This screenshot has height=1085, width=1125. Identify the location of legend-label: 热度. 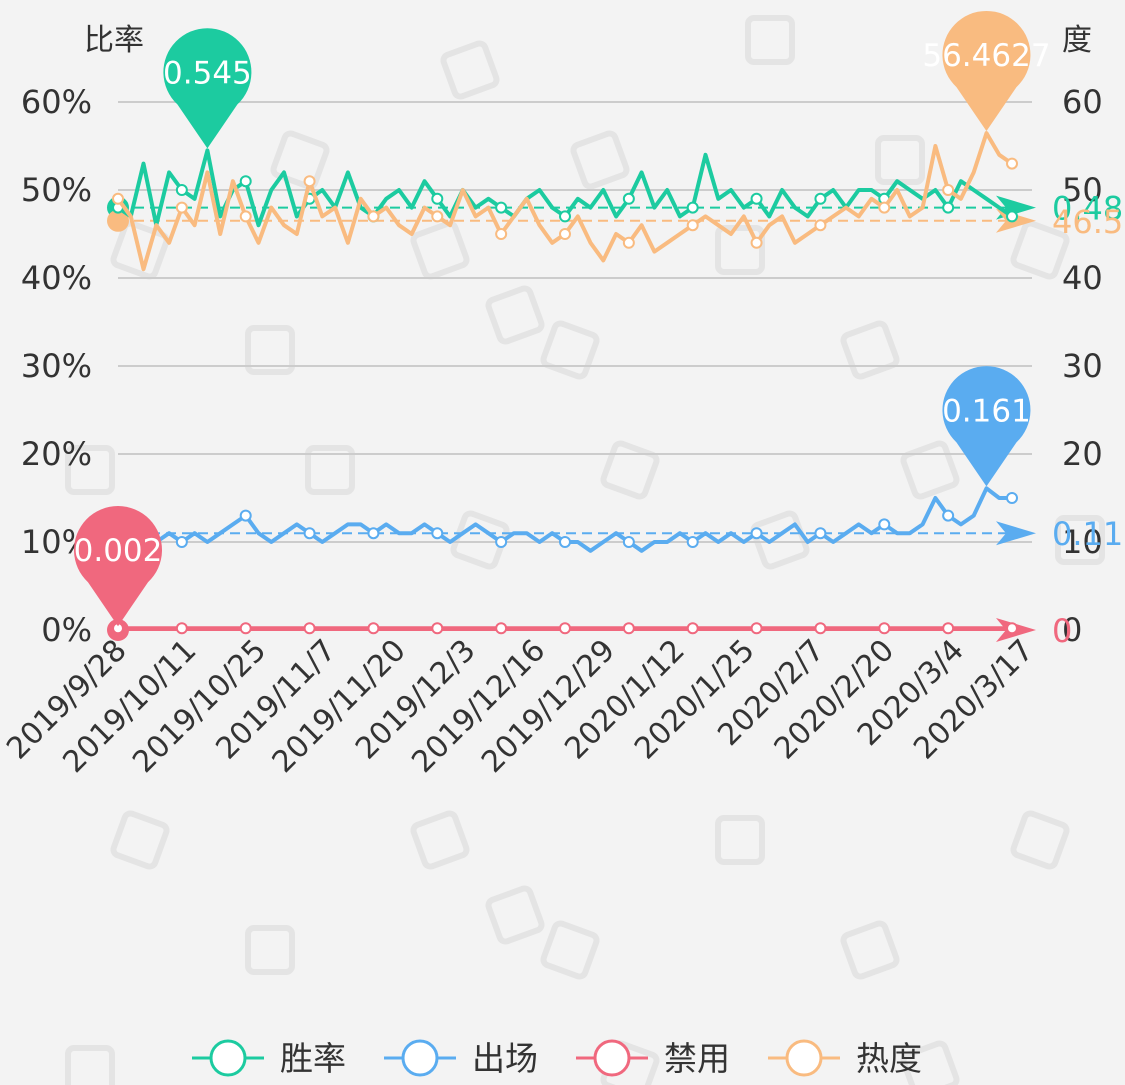
(889, 1058).